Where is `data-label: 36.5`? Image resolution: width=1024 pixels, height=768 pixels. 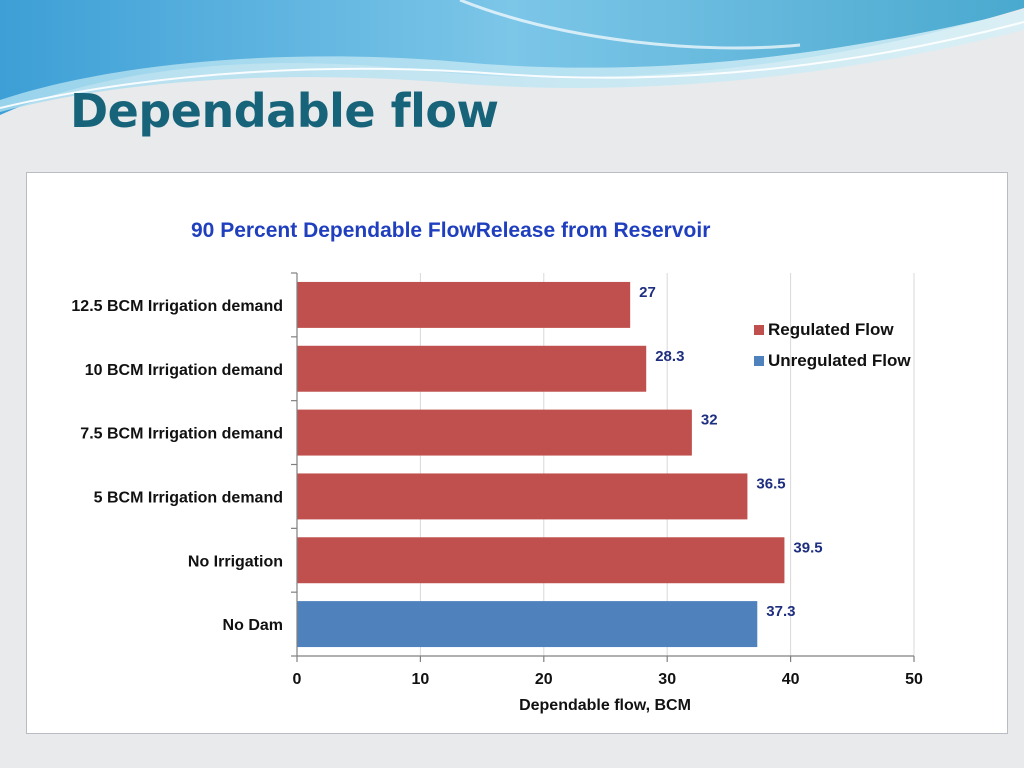 data-label: 36.5 is located at coordinates (770, 483).